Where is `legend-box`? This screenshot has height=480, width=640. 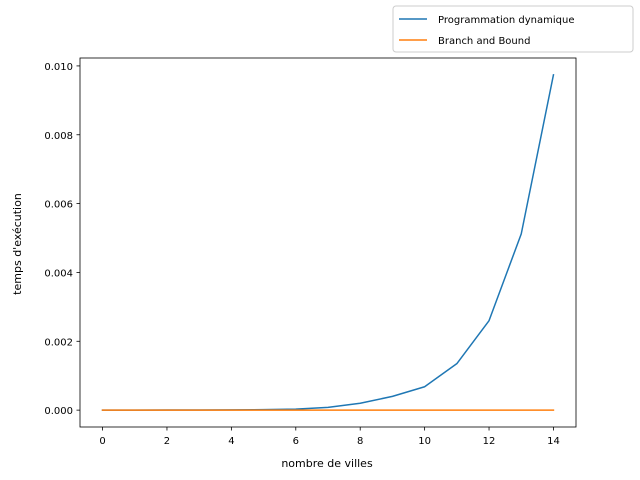 legend-box is located at coordinates (513, 29).